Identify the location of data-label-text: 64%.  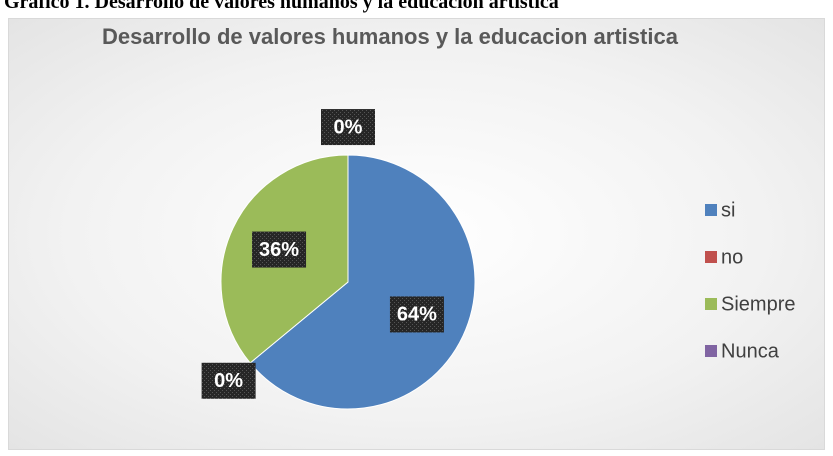
(417, 315).